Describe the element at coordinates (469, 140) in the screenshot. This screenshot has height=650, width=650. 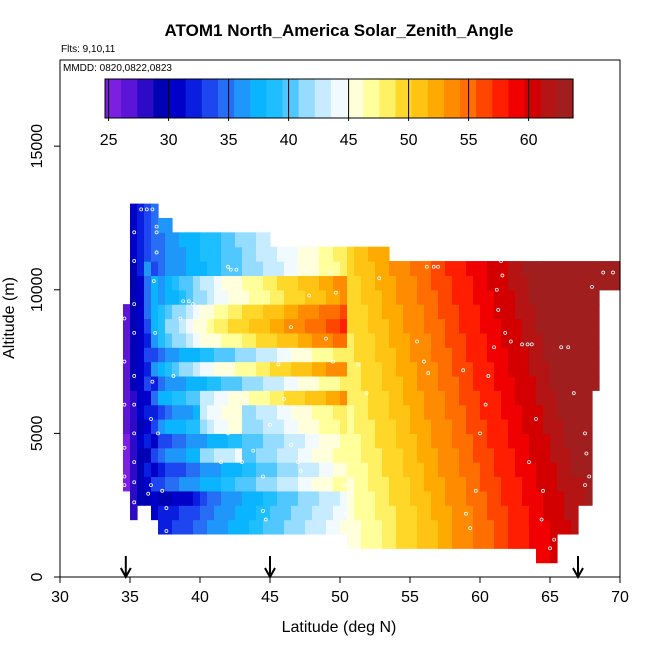
I see `colorbar-tick-label-6: 55` at that location.